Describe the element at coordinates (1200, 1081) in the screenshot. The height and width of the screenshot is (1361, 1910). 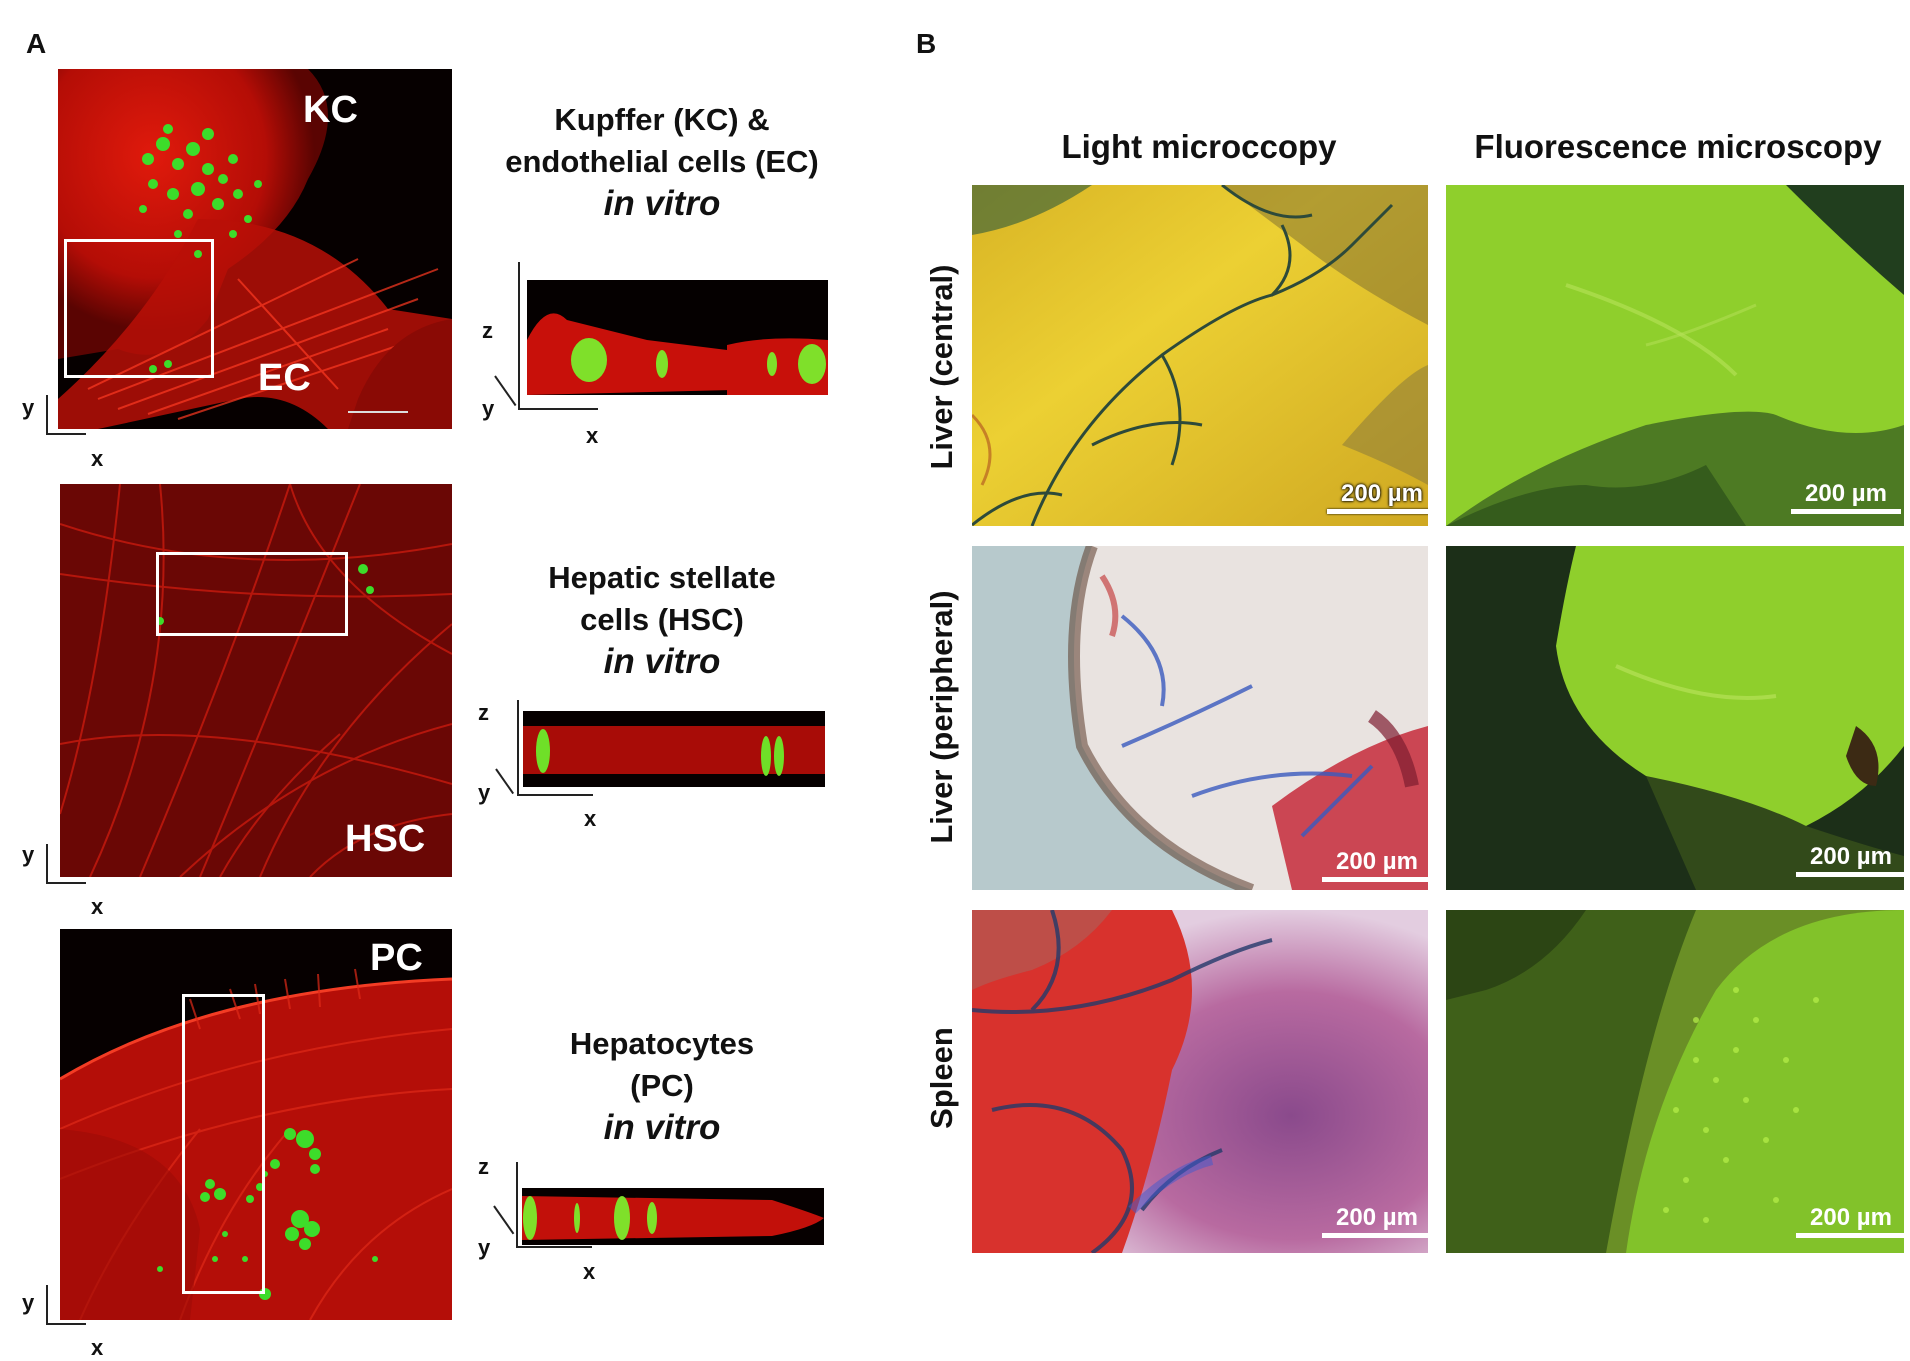
I see `spleen-light-image: 200 µm` at that location.